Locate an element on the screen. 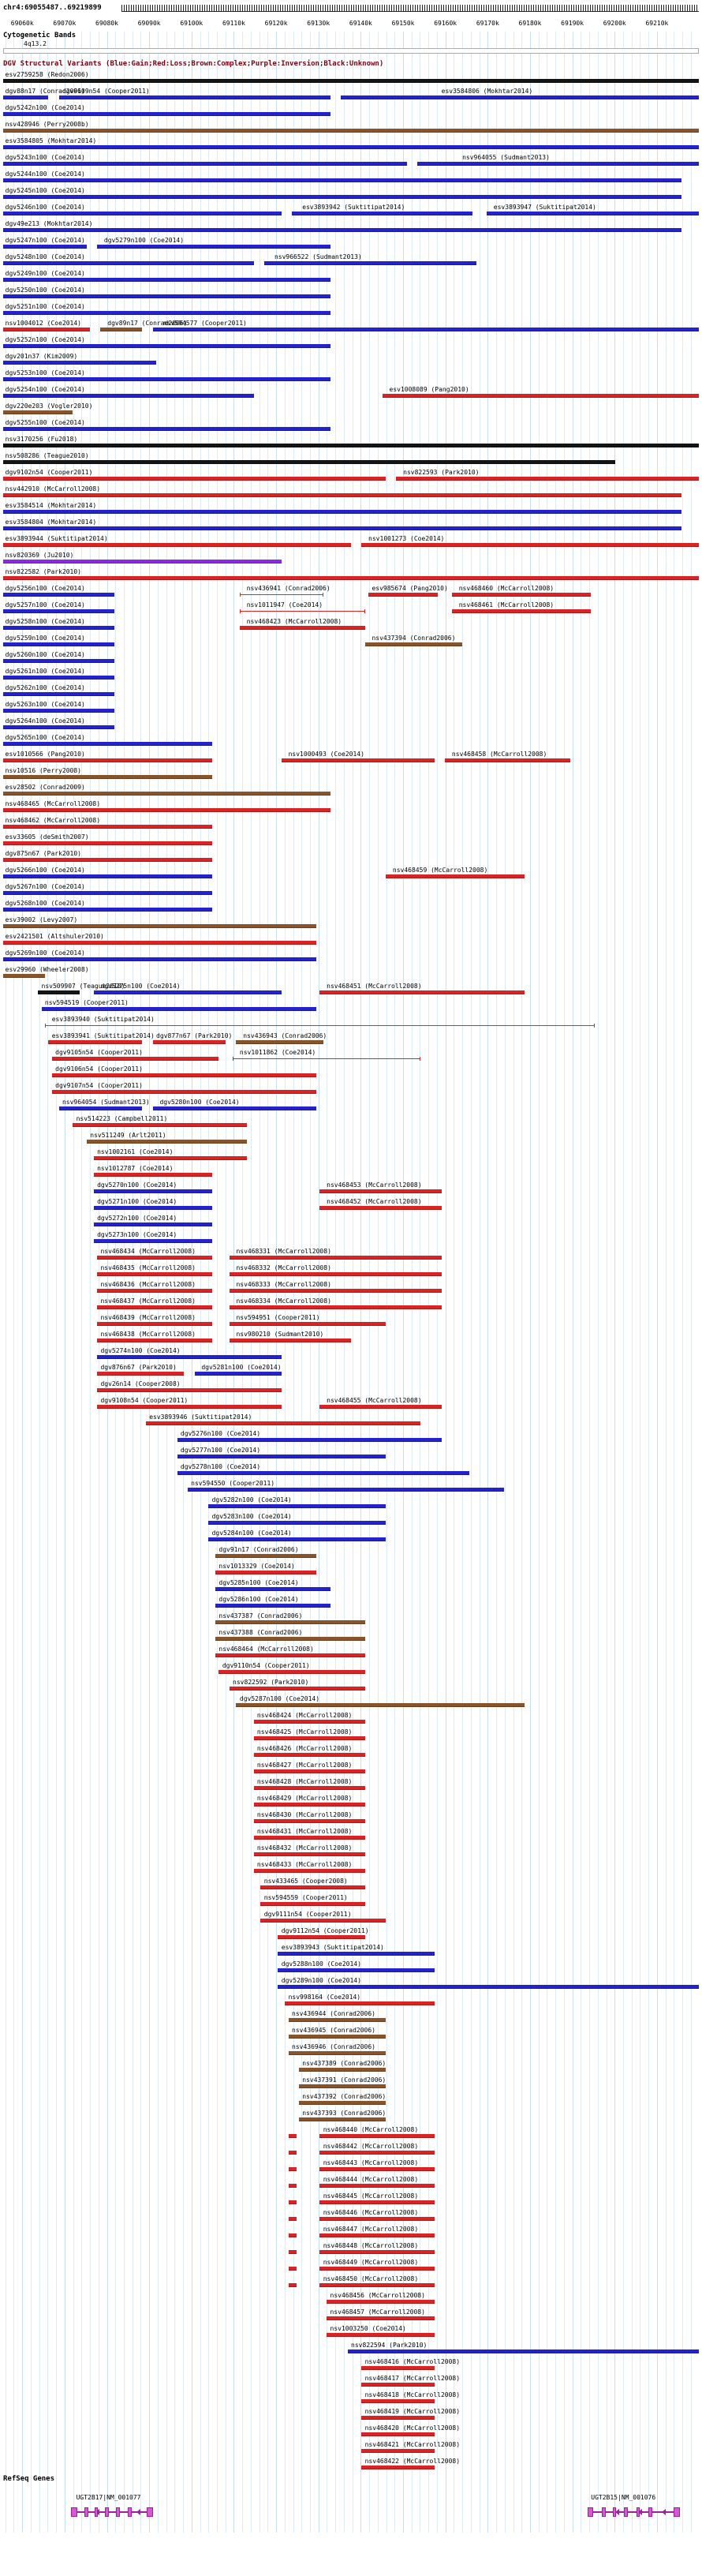  variant-label: nsv468425 (McCarroll2008) is located at coordinates (304, 1731).